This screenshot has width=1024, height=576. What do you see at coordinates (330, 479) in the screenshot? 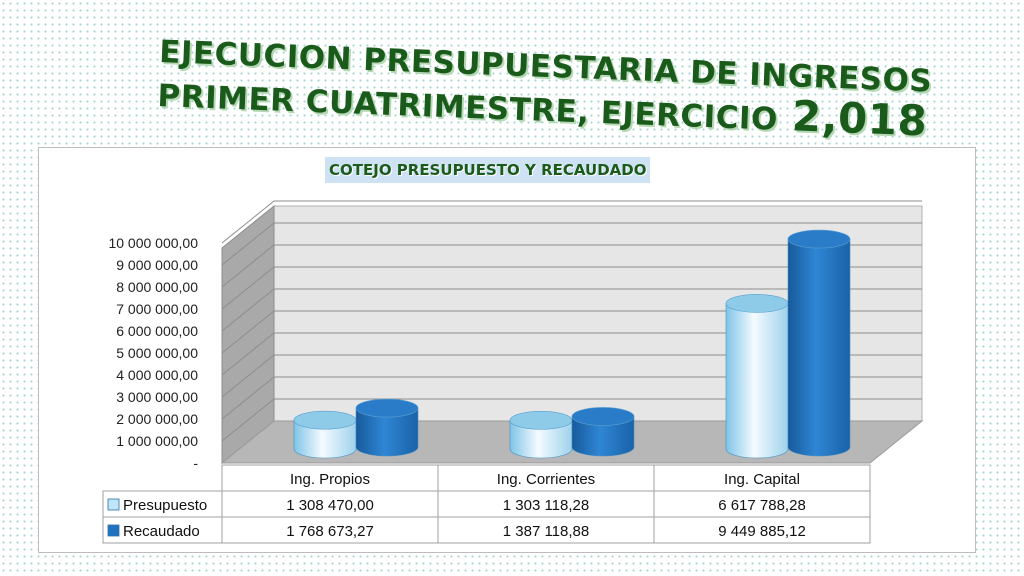
I see `x-tick-label: Ing. Propios` at bounding box center [330, 479].